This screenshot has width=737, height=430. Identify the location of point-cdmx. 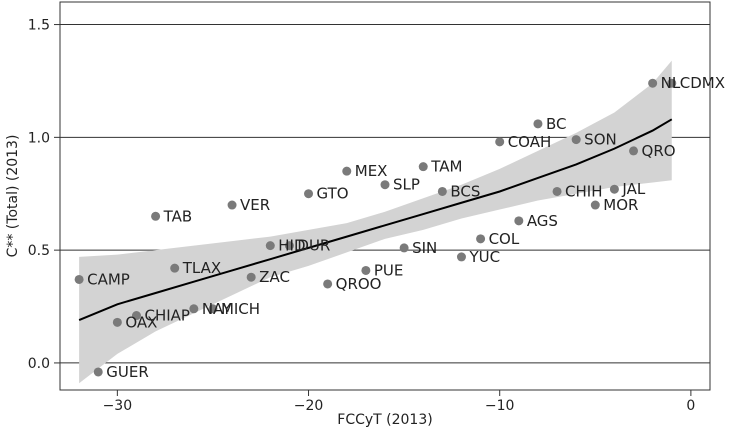
(672, 83).